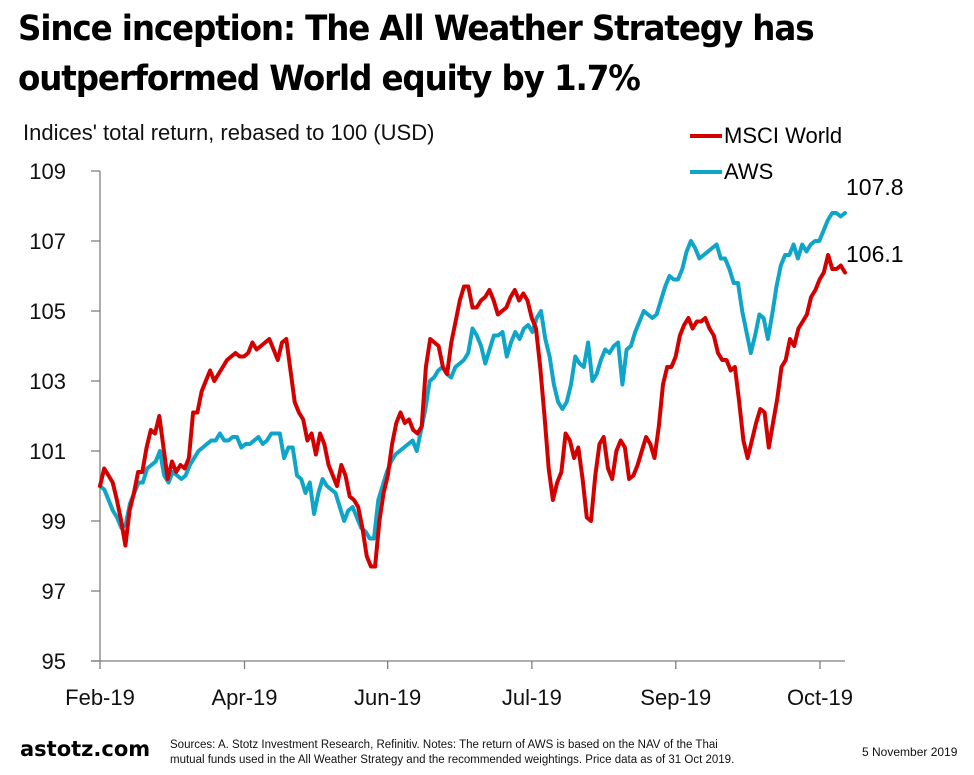  What do you see at coordinates (706, 172) in the screenshot?
I see `legend-swatch-aws` at bounding box center [706, 172].